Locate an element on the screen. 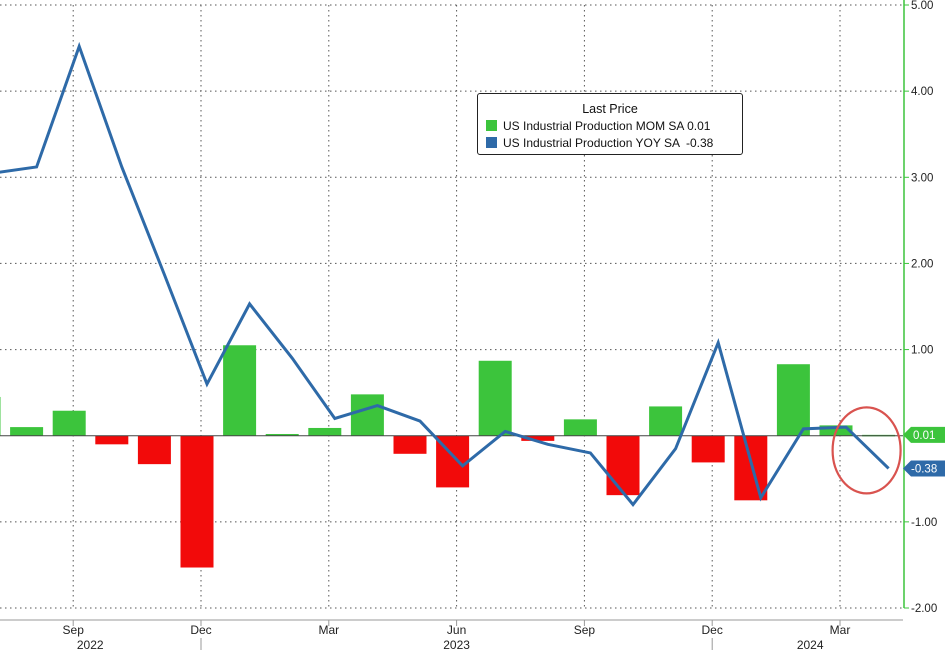  y-tick-label: 2.00 is located at coordinates (922, 264).